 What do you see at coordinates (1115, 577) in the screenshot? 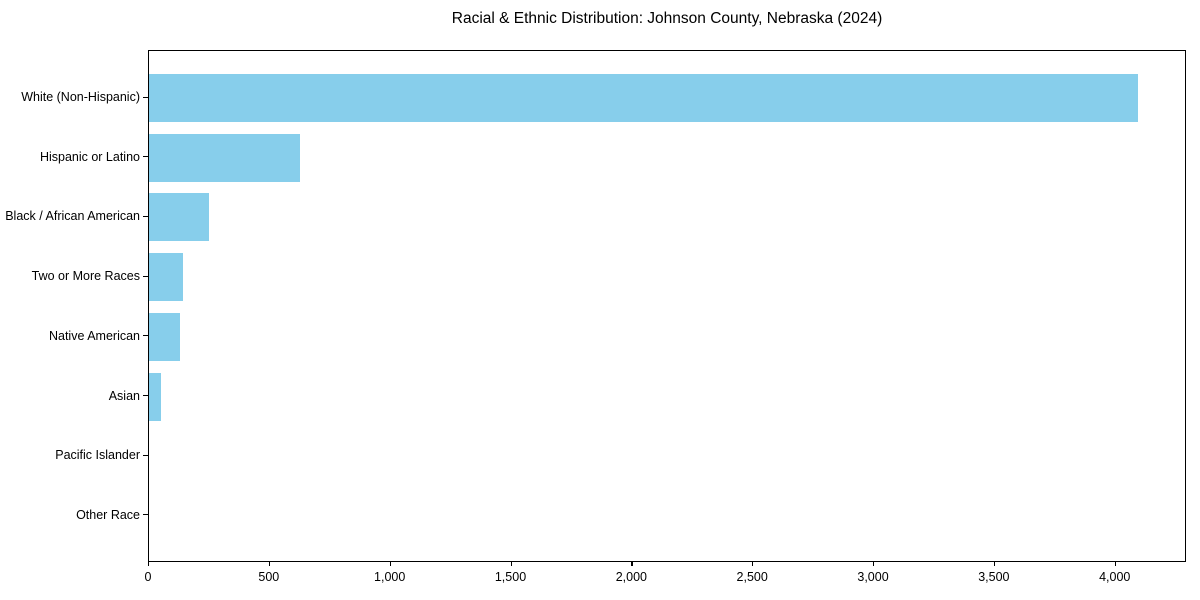
I see `x-tick-label: 4,000` at bounding box center [1115, 577].